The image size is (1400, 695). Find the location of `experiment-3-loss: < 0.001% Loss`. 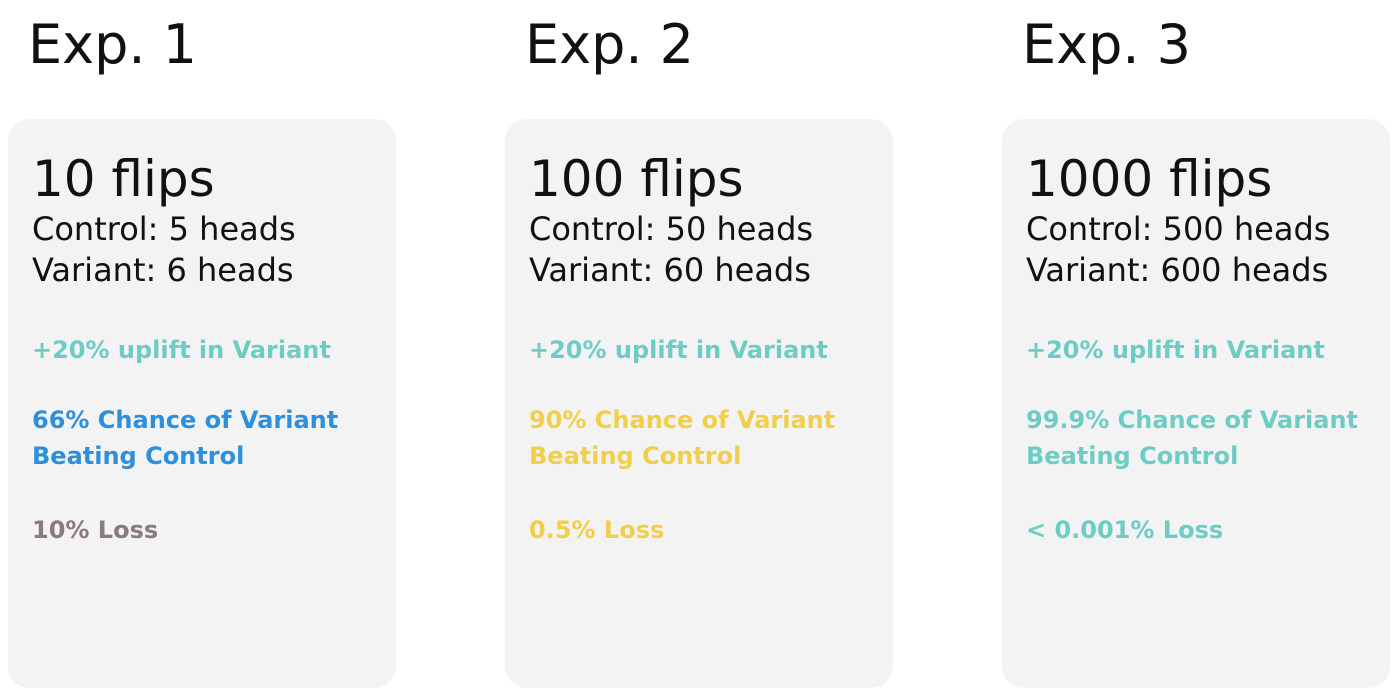

experiment-3-loss: < 0.001% Loss is located at coordinates (1125, 530).